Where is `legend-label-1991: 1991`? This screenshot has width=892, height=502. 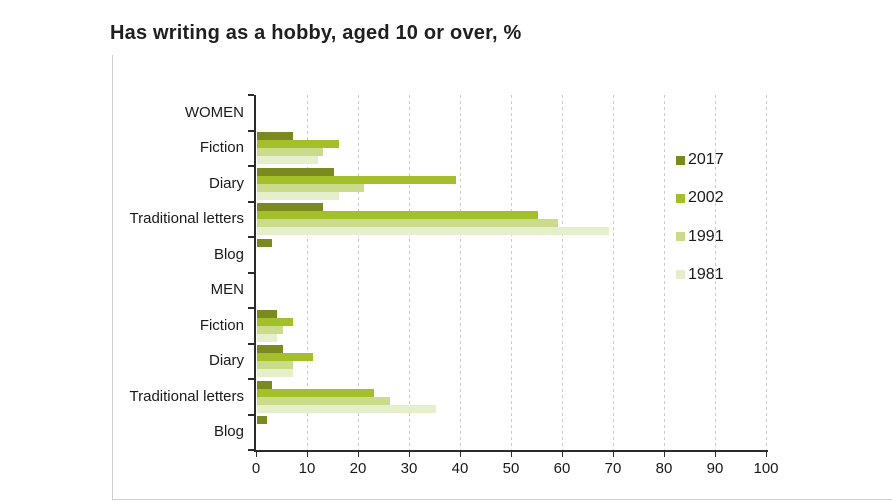 legend-label-1991: 1991 is located at coordinates (706, 236).